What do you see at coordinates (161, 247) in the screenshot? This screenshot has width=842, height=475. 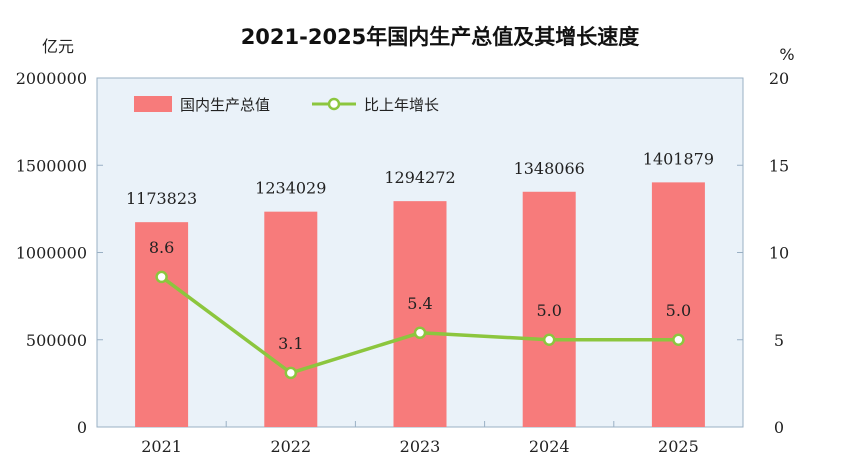 I see `line-data-label: 8.6` at bounding box center [161, 247].